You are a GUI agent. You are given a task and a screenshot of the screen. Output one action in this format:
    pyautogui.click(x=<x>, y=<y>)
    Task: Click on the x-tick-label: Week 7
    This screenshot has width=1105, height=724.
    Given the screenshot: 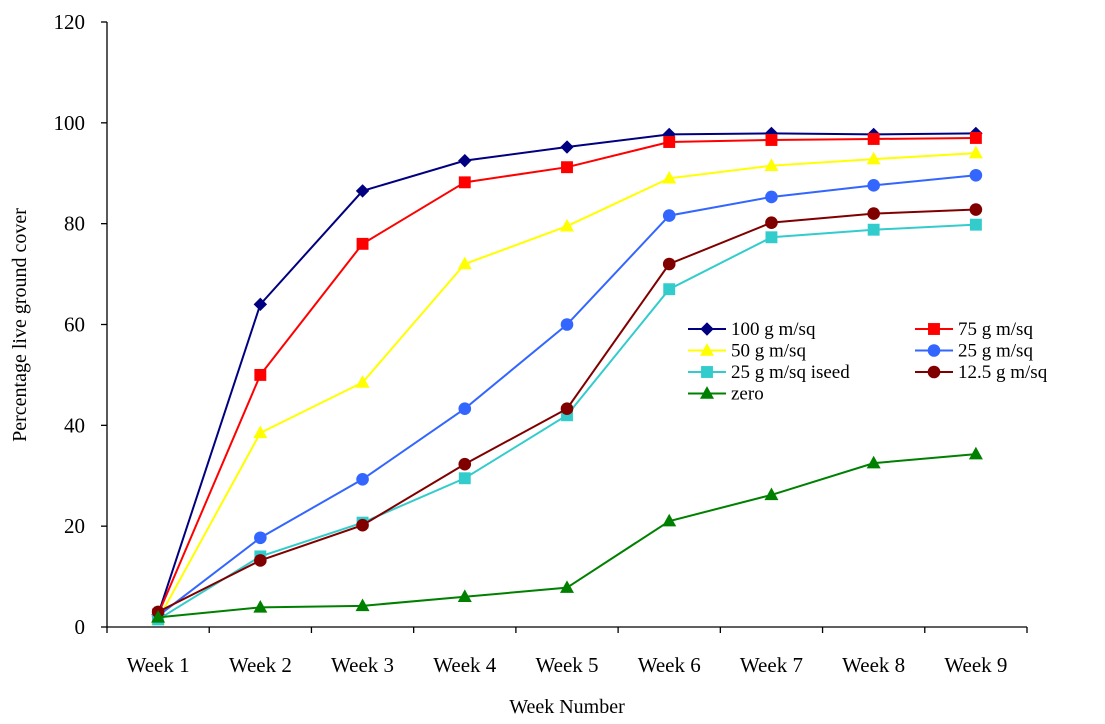 What is the action you would take?
    pyautogui.click(x=771, y=665)
    